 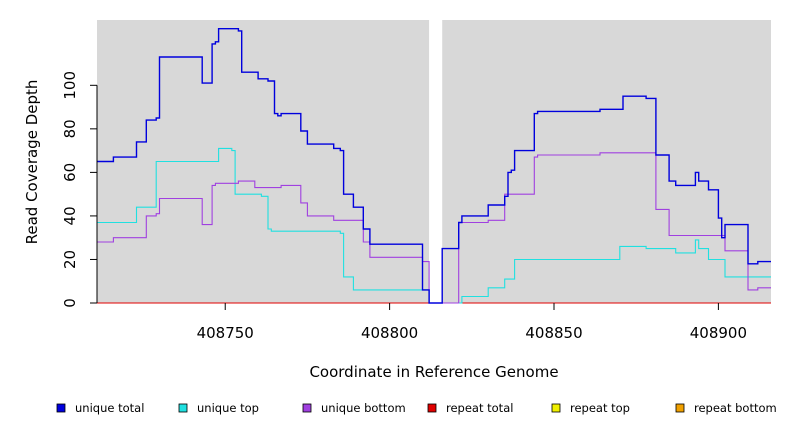 I want to click on y-tick-label: 100, so click(x=70, y=85).